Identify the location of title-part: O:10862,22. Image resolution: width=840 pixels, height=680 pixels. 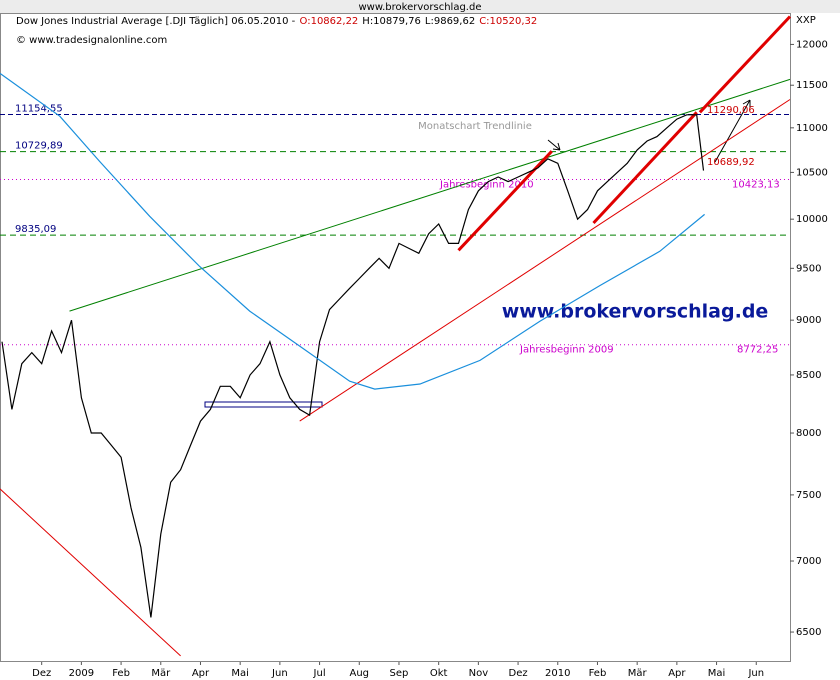
(329, 21).